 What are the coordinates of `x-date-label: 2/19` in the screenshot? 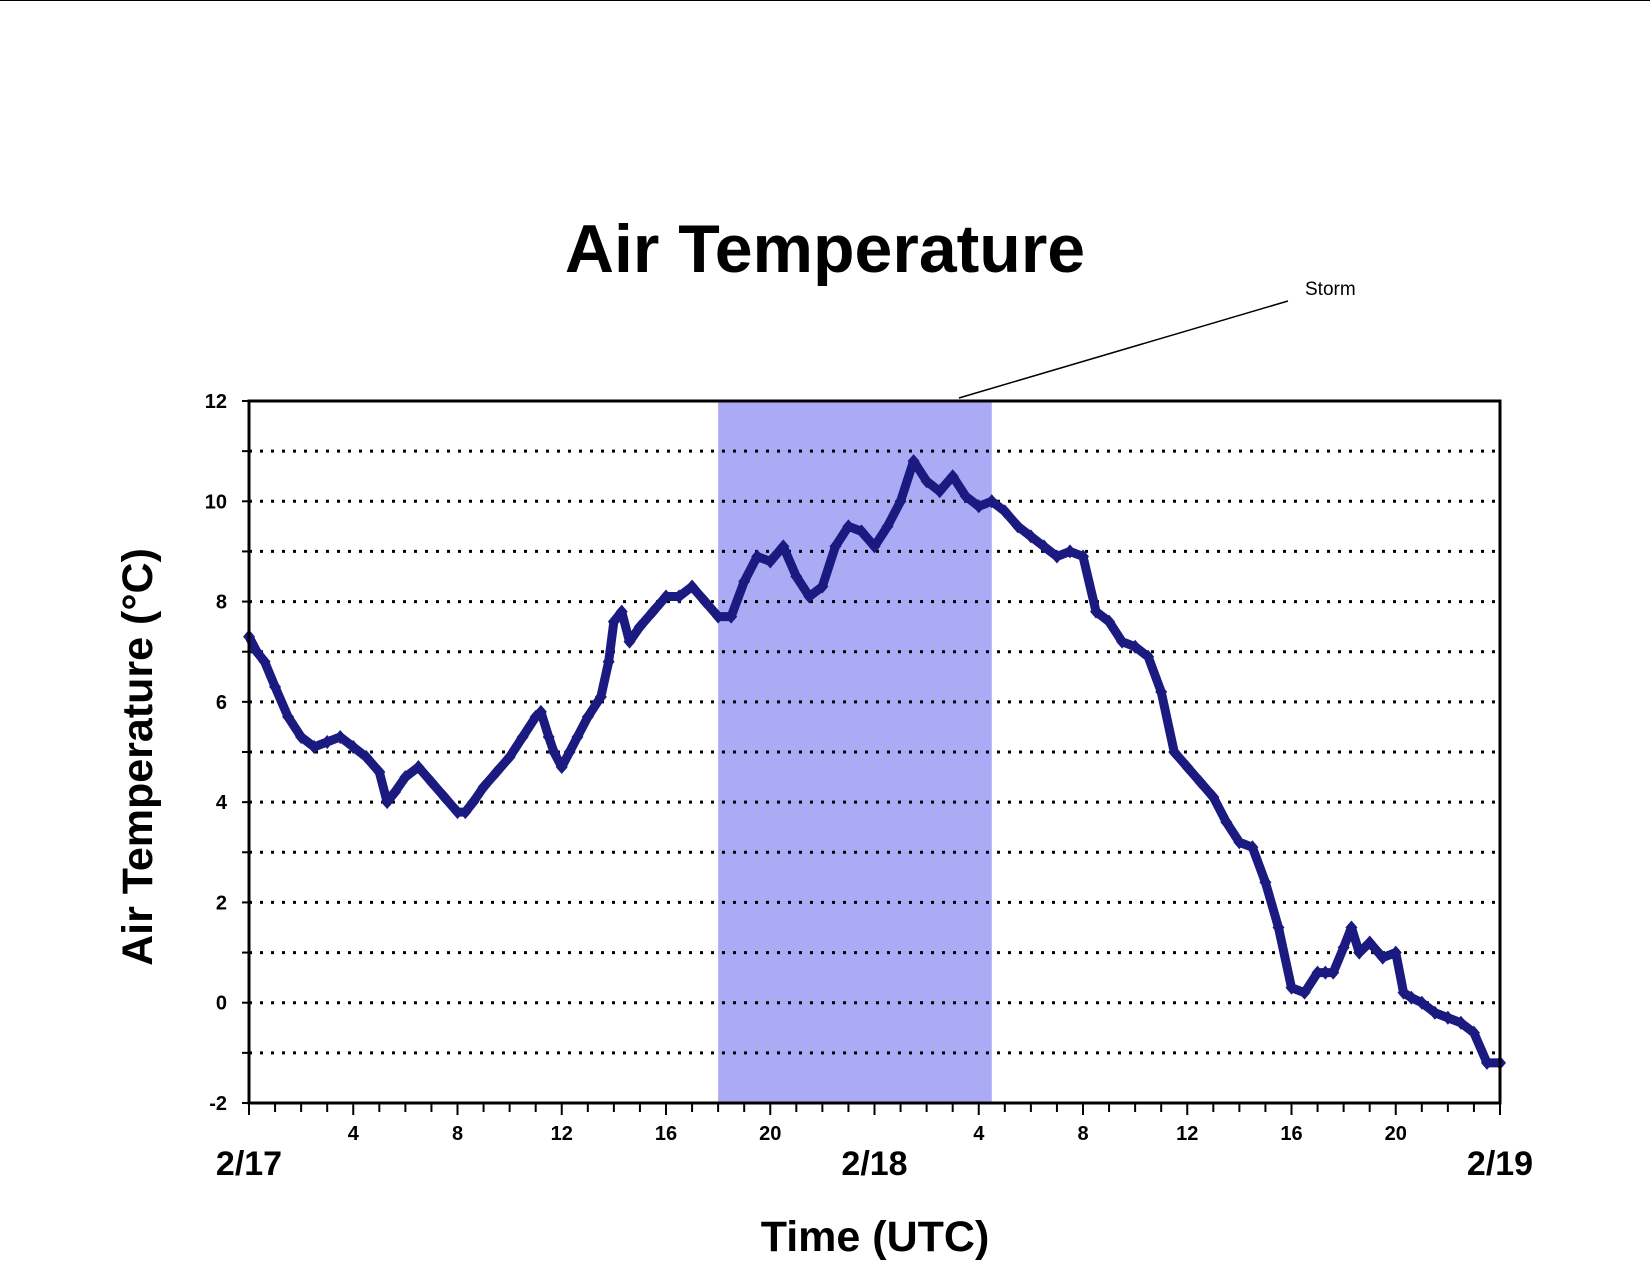 It's located at (1500, 1164).